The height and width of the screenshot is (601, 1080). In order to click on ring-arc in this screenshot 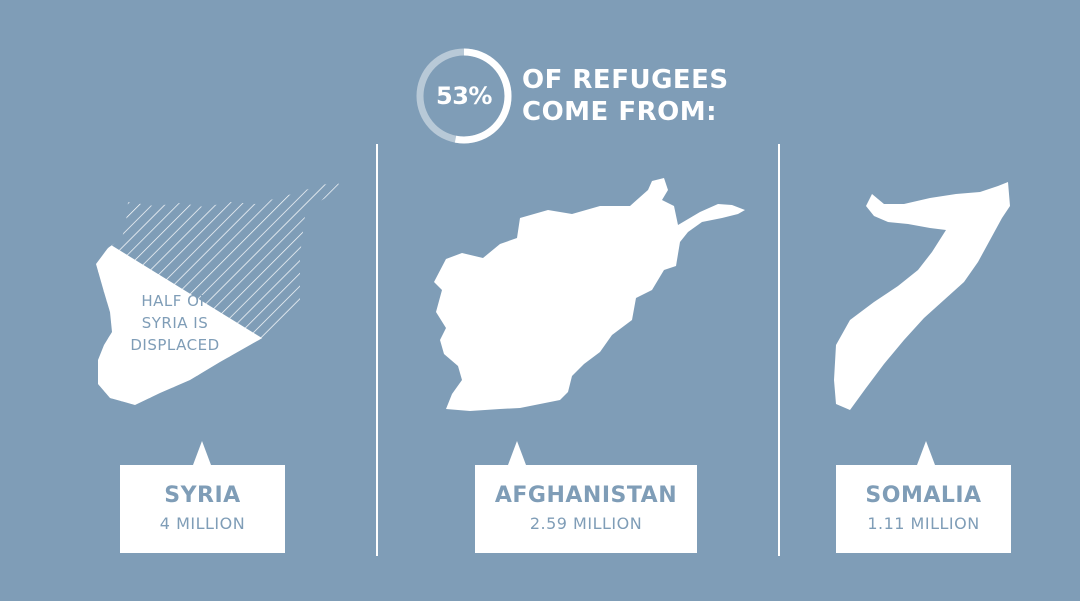, I will do `click(464, 96)`.